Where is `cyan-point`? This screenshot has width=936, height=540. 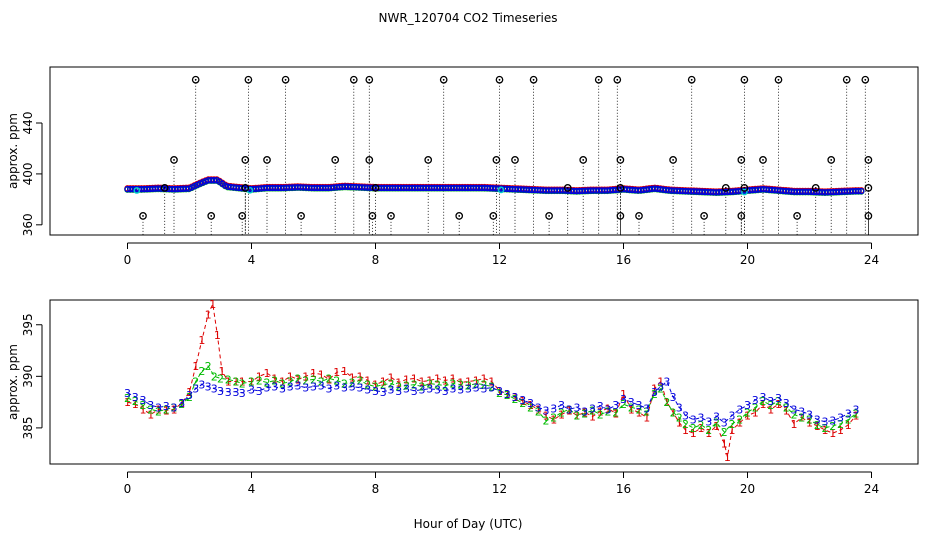 cyan-point is located at coordinates (744, 192).